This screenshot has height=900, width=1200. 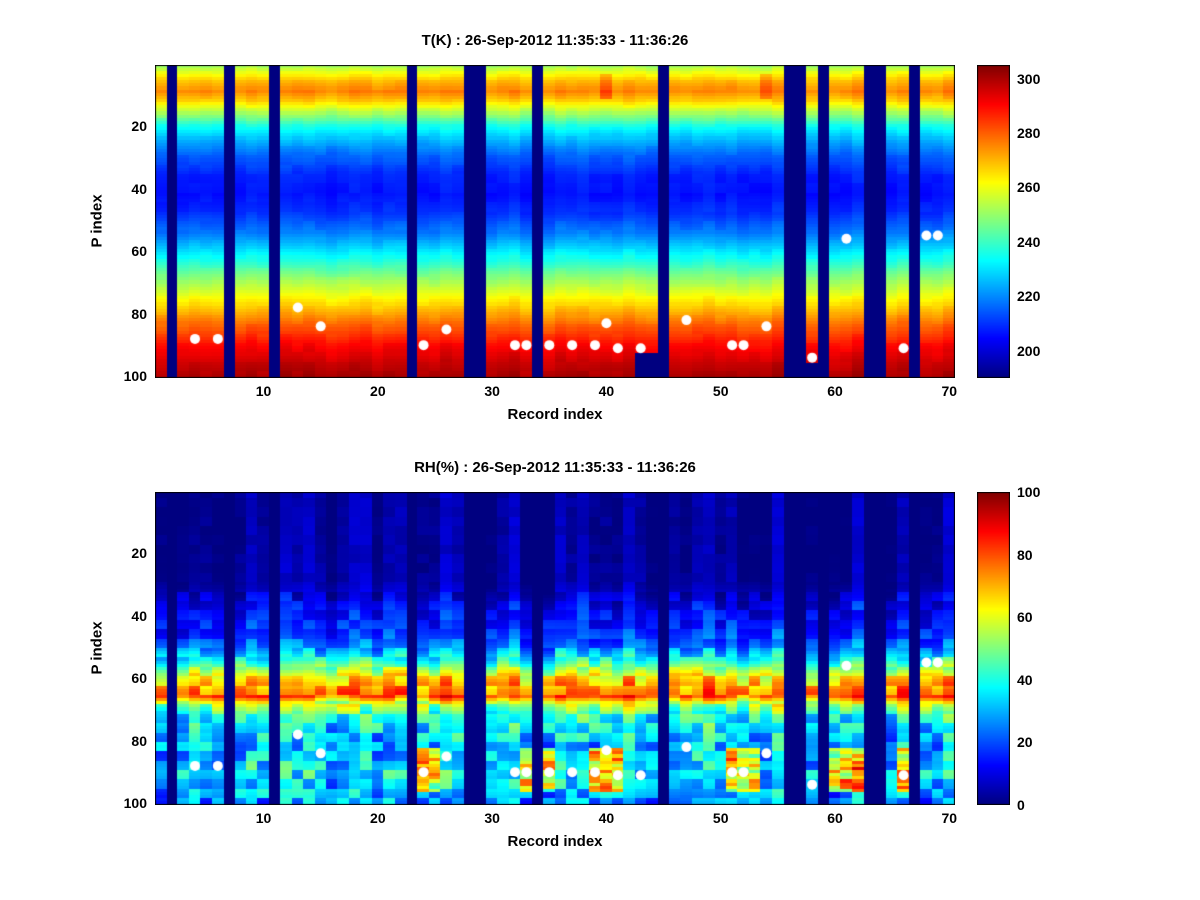 What do you see at coordinates (1029, 296) in the screenshot?
I see `colorbar-tick-label: 220` at bounding box center [1029, 296].